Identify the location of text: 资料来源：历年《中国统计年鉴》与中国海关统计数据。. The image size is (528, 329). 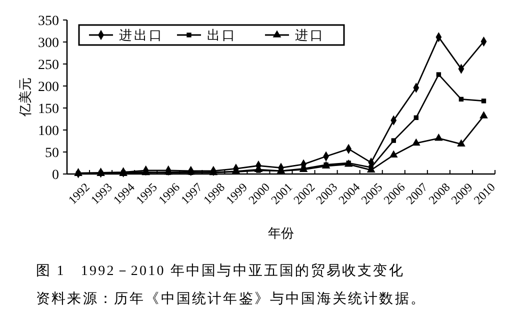
(231, 298).